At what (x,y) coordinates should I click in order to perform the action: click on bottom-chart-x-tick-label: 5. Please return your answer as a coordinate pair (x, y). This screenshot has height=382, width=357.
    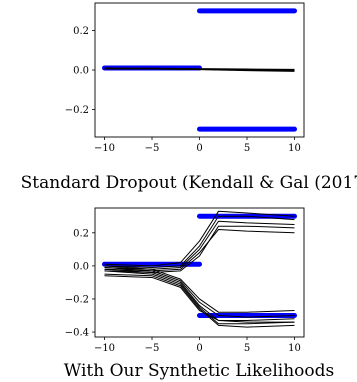
    Looking at the image, I should click on (247, 348).